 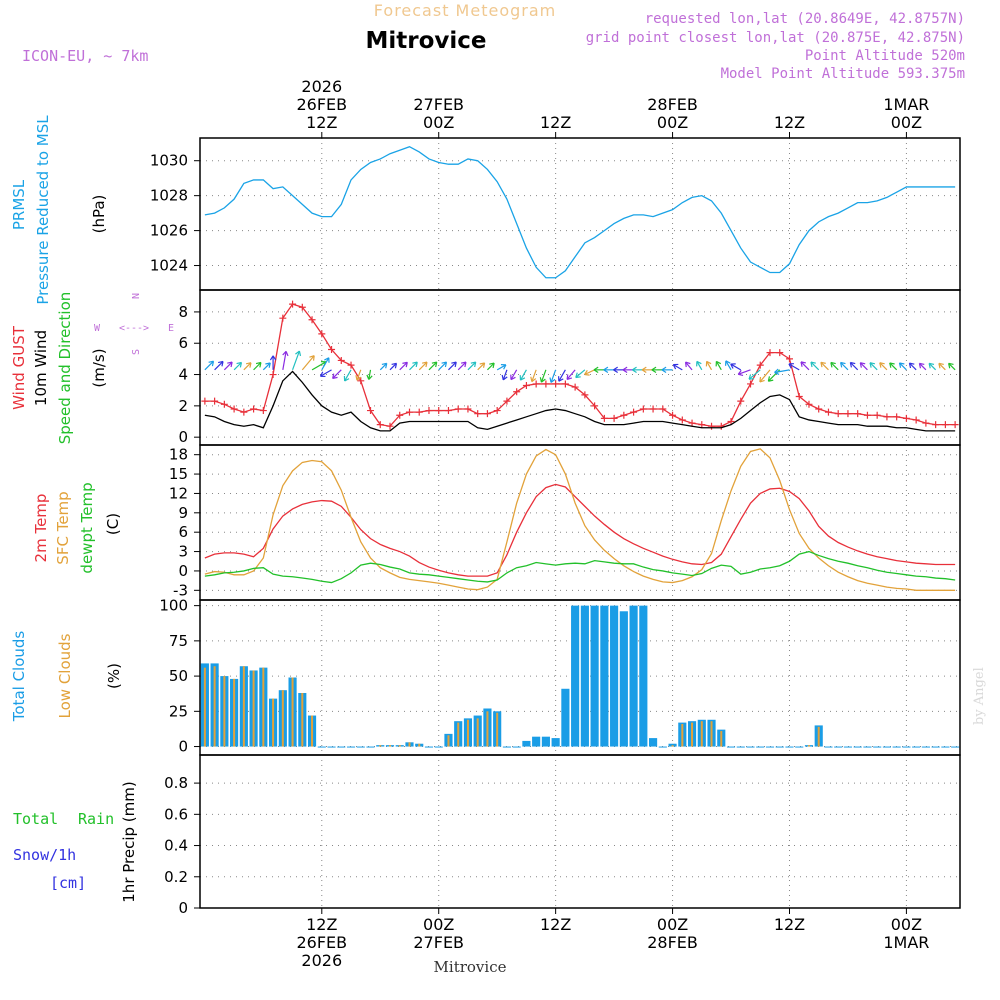 I want to click on ytick-label-wind: 2, so click(x=183, y=406).